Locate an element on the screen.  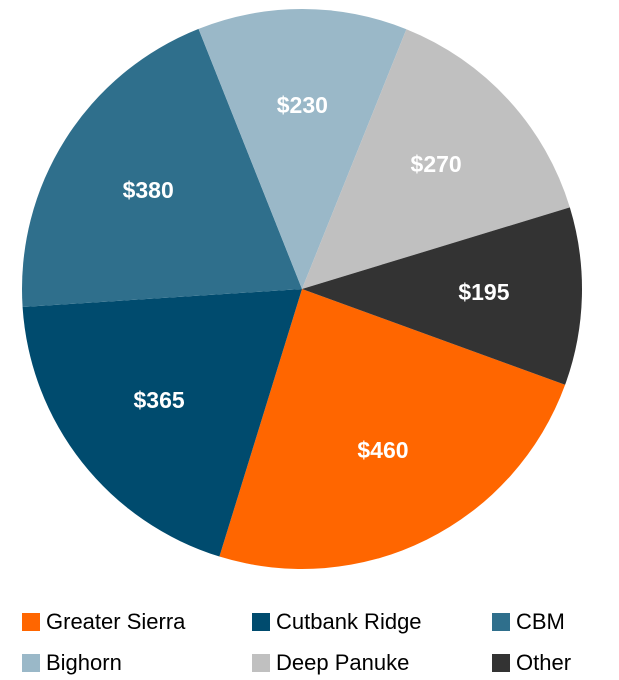
value-label: $230 is located at coordinates (302, 105).